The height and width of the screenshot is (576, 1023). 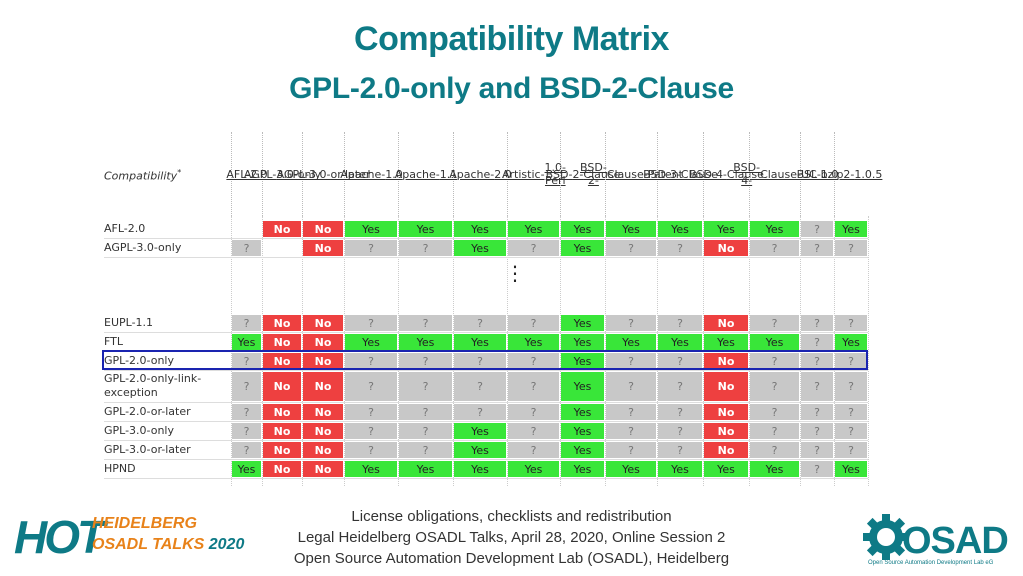 What do you see at coordinates (680, 174) in the screenshot?
I see `column-header: BSD- 3- Clause` at bounding box center [680, 174].